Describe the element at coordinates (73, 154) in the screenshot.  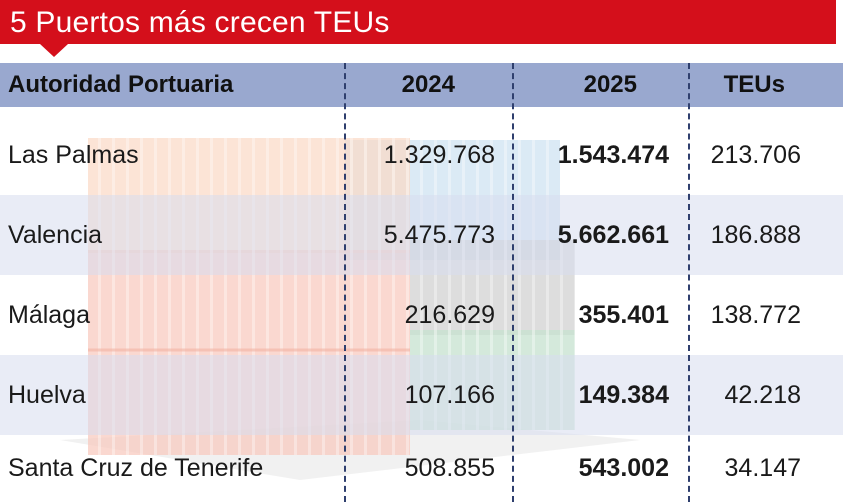
I see `port-name: Las Palmas` at that location.